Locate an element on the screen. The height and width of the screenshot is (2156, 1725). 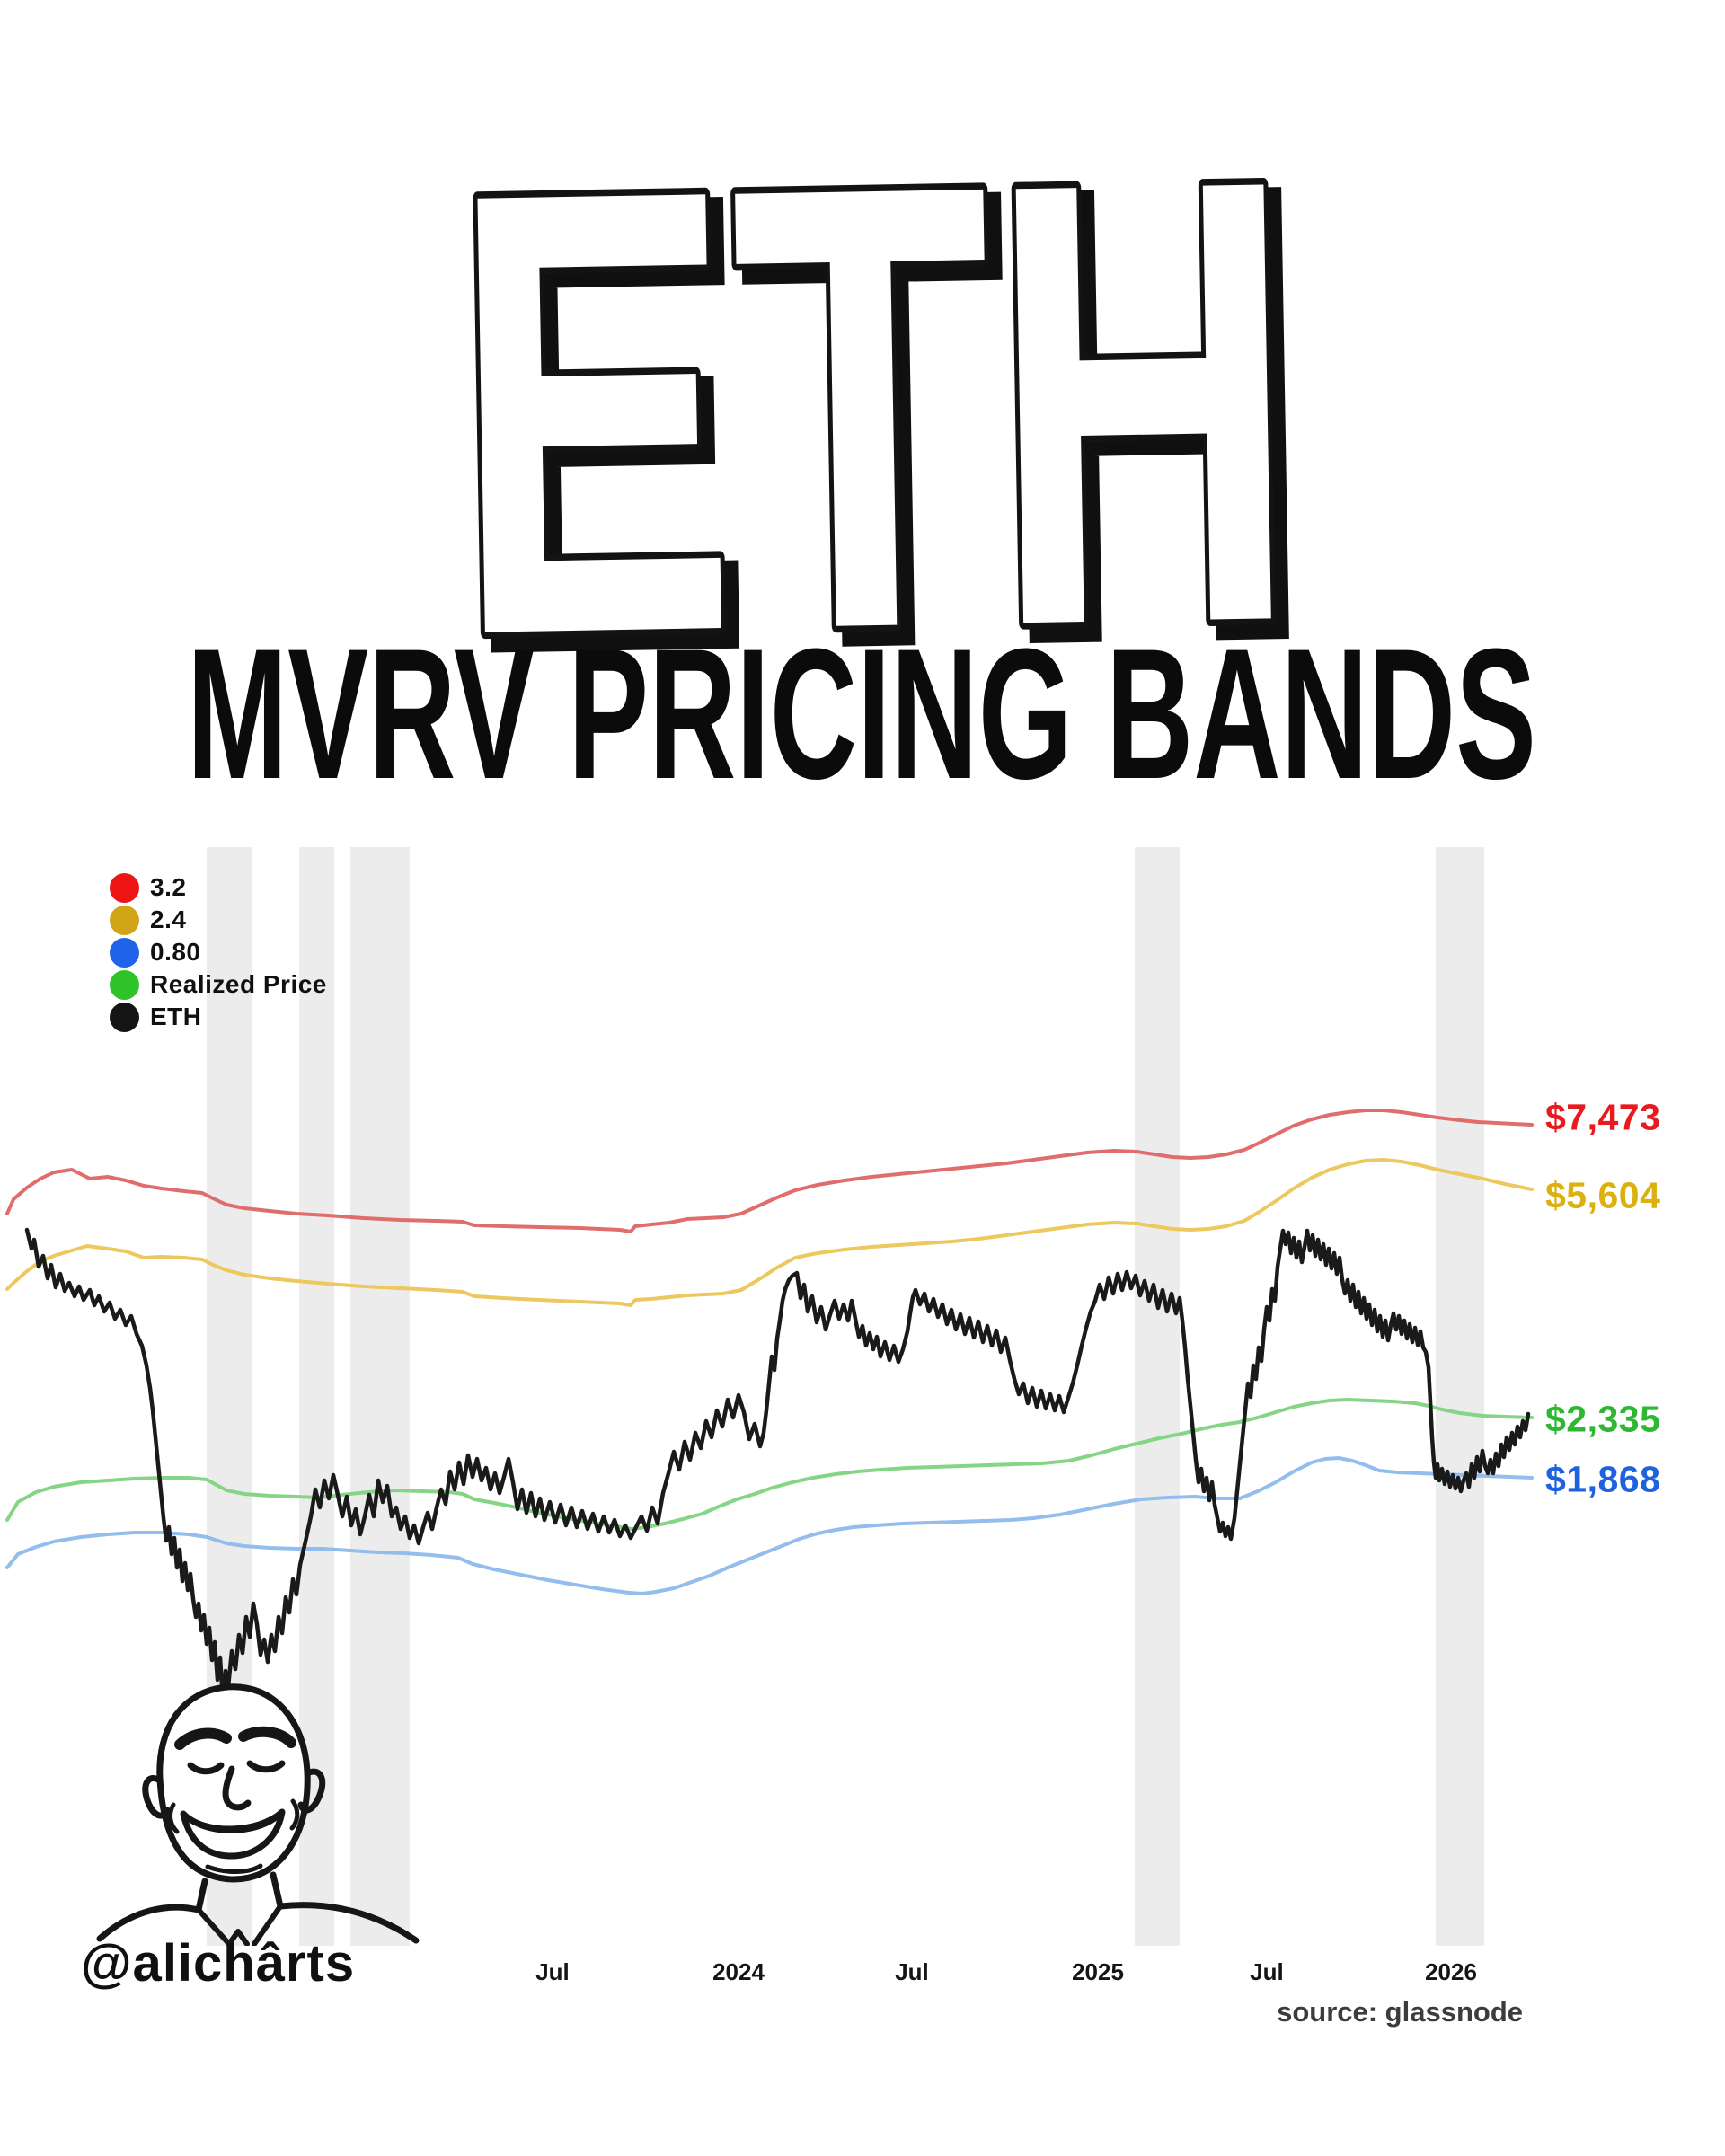
author-handle: @alichârts is located at coordinates (219, 1963).